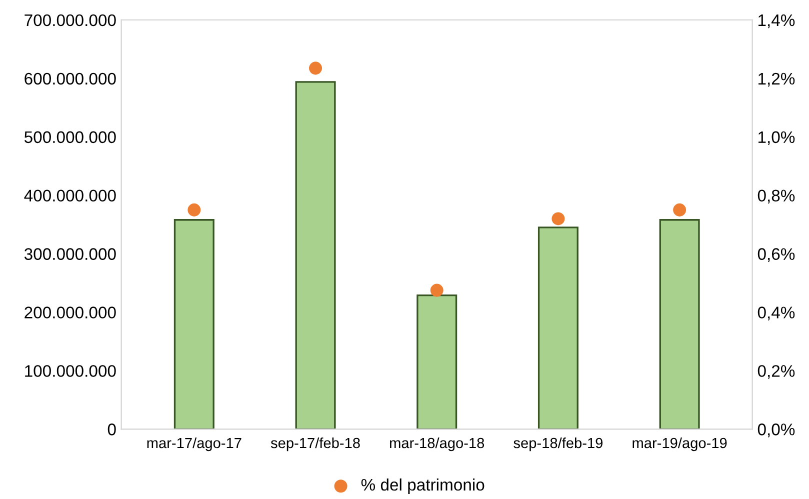  I want to click on y-tick-label: 600.000.000, so click(70, 78).